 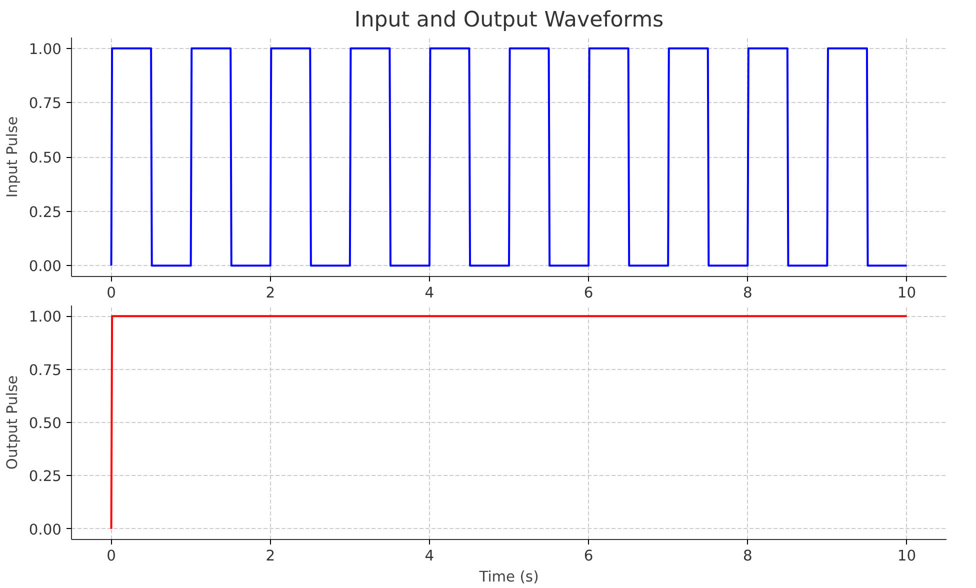 I want to click on chart-title: Input and Output Waveforms, so click(x=509, y=20).